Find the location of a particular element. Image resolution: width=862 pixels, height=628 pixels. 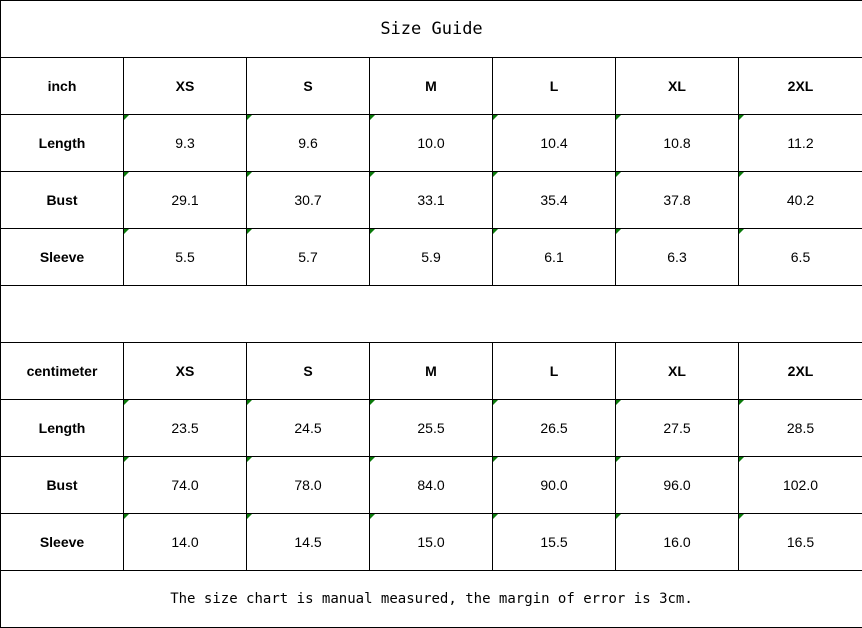

cell-value: 78.0 is located at coordinates (308, 485).